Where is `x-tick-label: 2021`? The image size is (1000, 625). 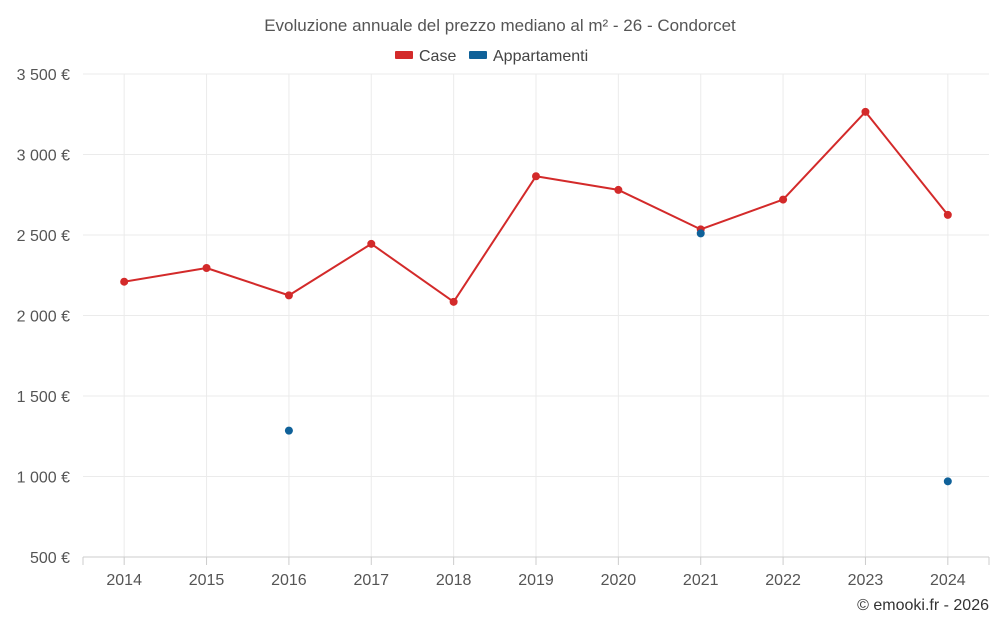
x-tick-label: 2021 is located at coordinates (701, 580).